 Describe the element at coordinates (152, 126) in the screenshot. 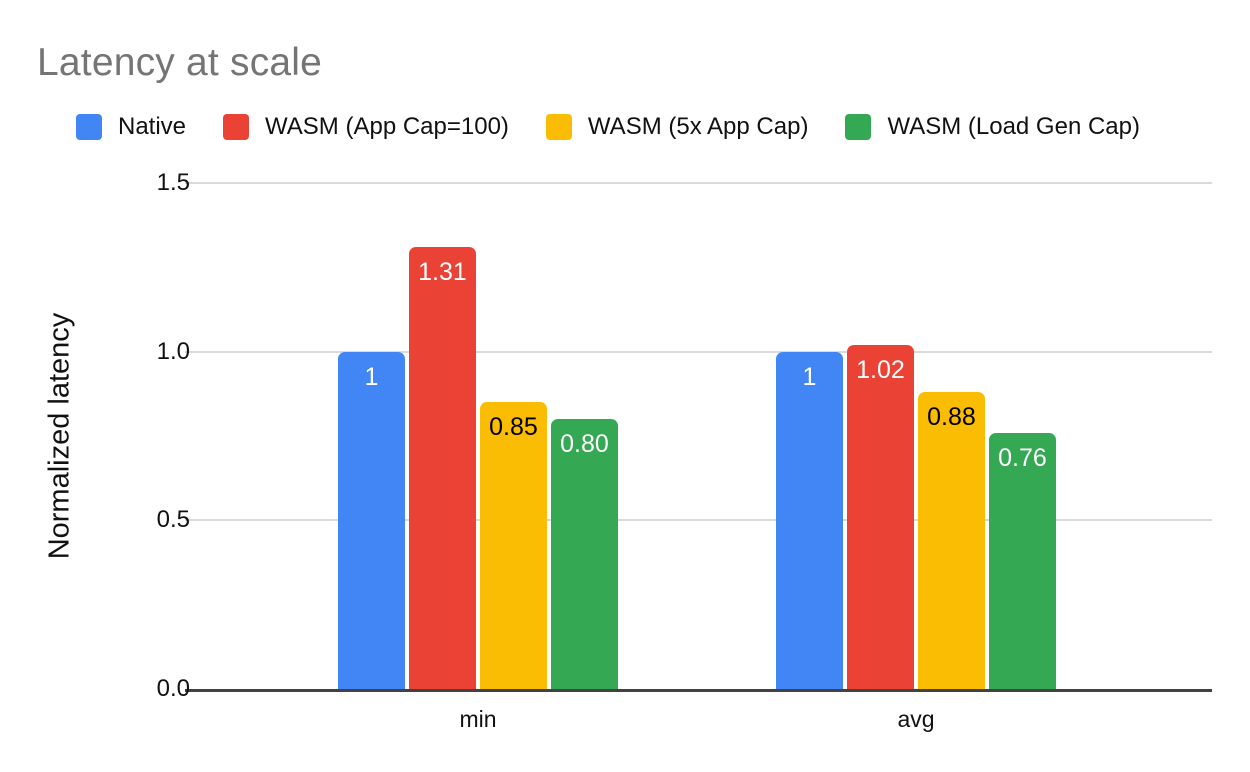

I see `legend-label-native: Native` at that location.